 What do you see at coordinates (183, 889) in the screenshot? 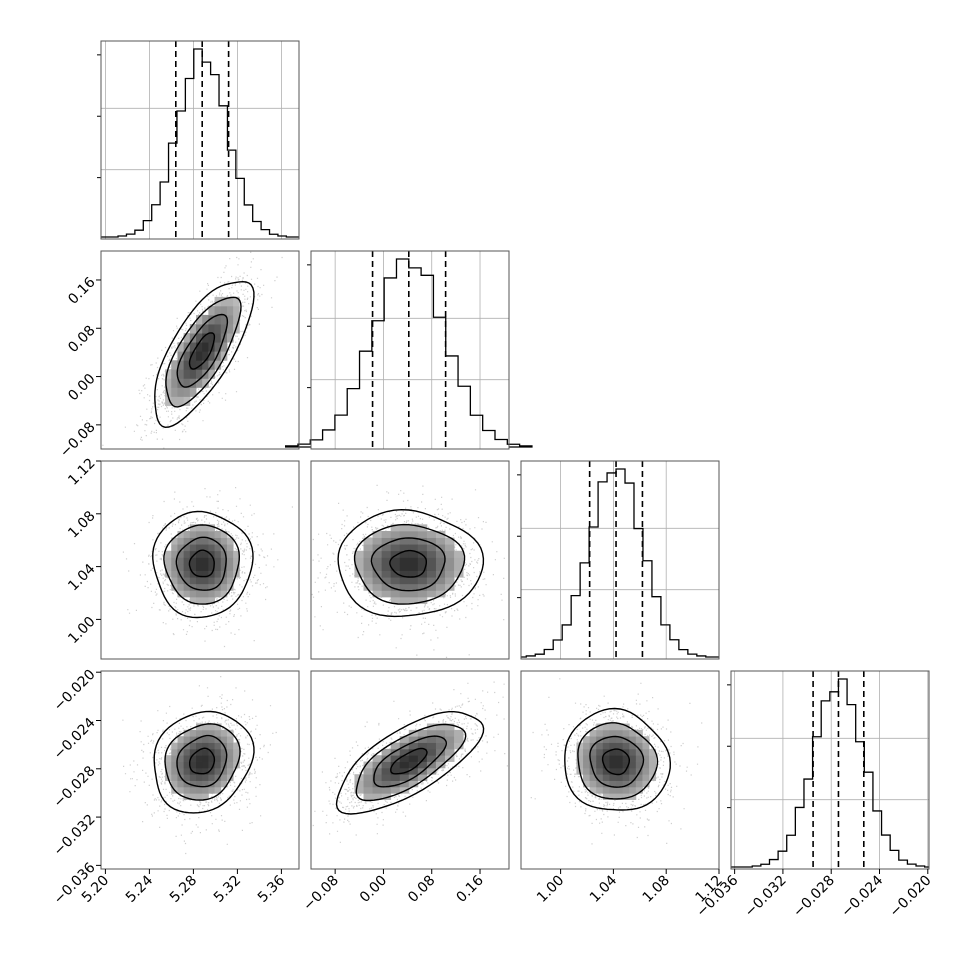
I see `x-tick-label-1-3: 5.28` at bounding box center [183, 889].